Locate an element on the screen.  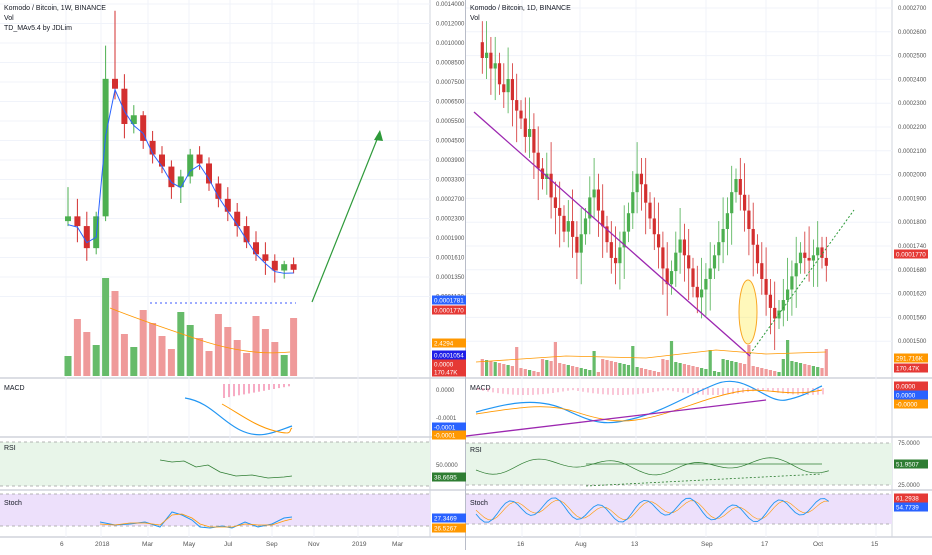
weekly-time-tick: Mar is located at coordinates (398, 544).